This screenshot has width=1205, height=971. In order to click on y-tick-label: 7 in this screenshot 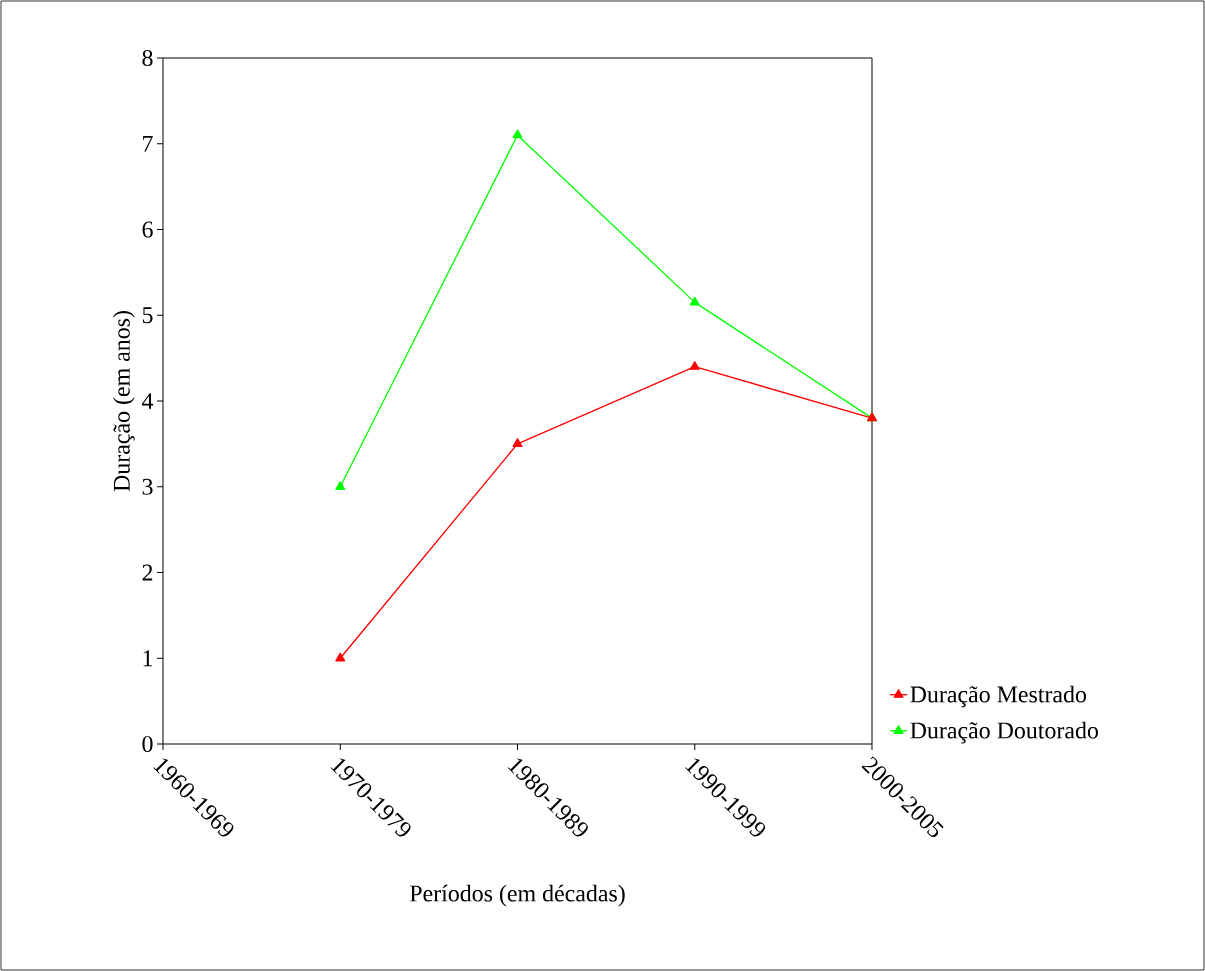, I will do `click(148, 143)`.